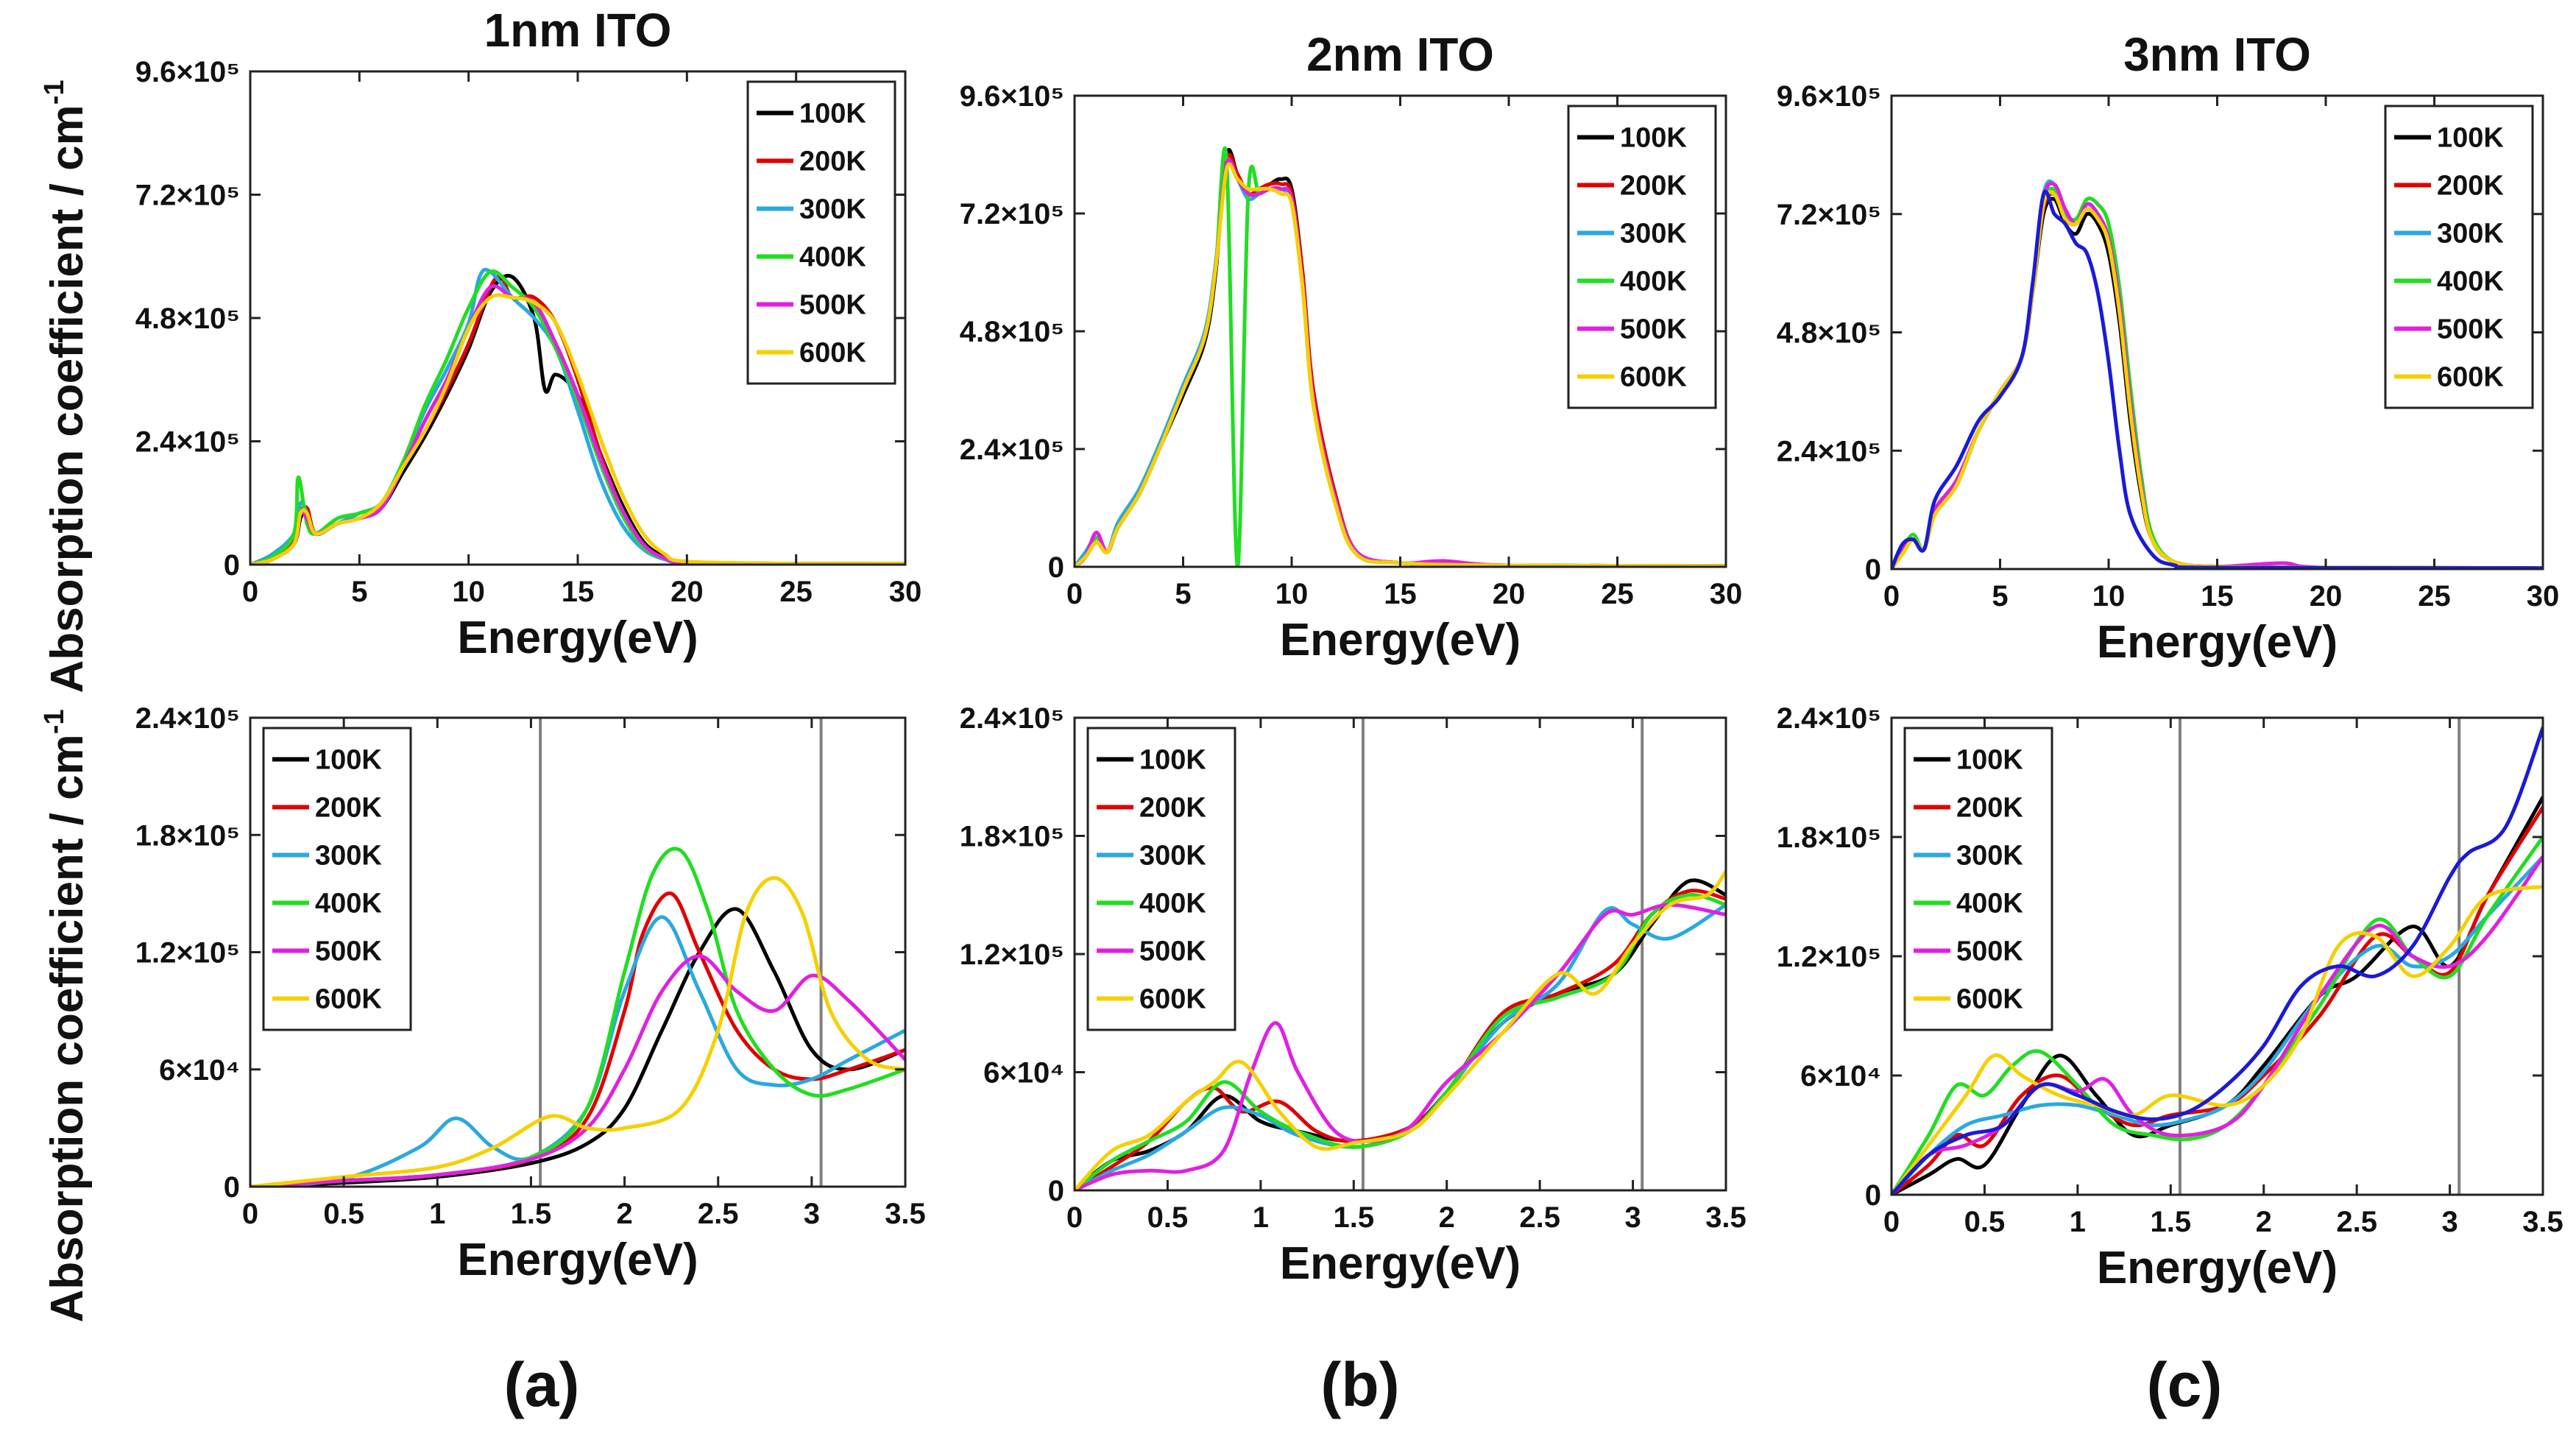 The image size is (2576, 1434). What do you see at coordinates (2109, 596) in the screenshot?
I see `x-tick-label: 10` at bounding box center [2109, 596].